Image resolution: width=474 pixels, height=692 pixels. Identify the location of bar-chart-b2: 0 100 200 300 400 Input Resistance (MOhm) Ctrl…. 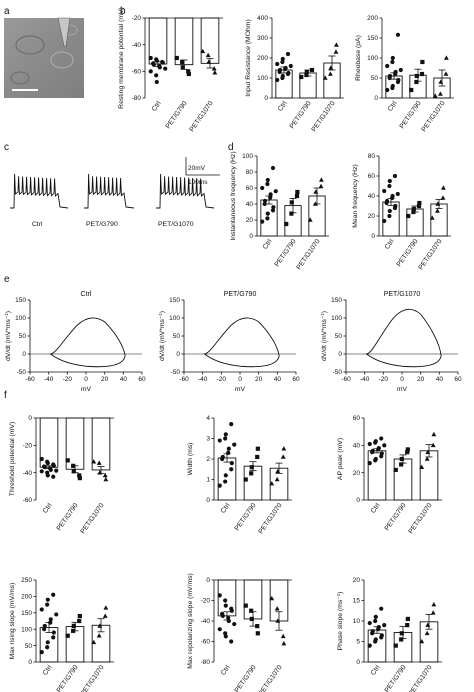
(294, 74).